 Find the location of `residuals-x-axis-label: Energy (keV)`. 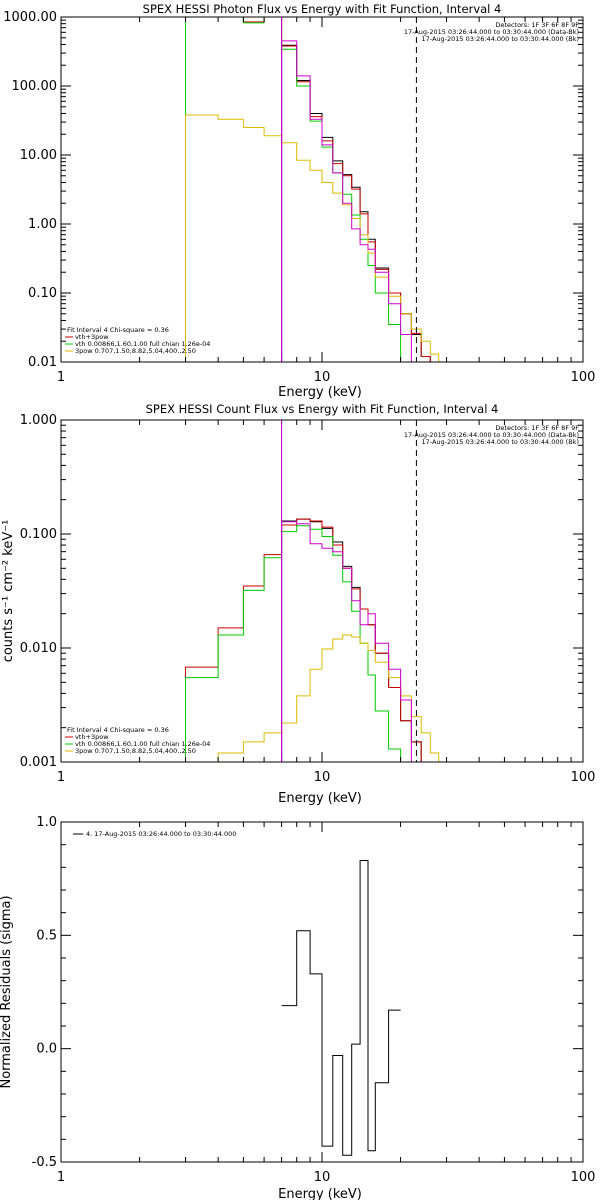

residuals-x-axis-label: Energy (keV) is located at coordinates (320, 1193).